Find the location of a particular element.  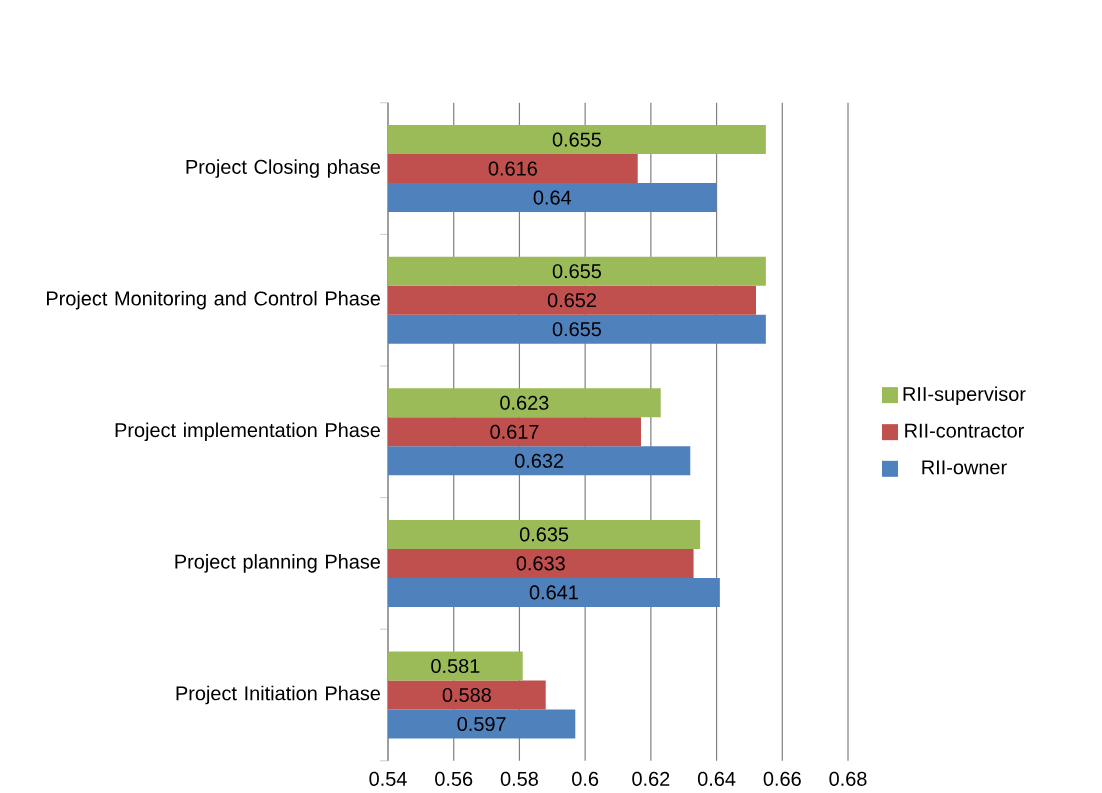

y-tick-label: Project Monitoring and Control Phase is located at coordinates (214, 300).